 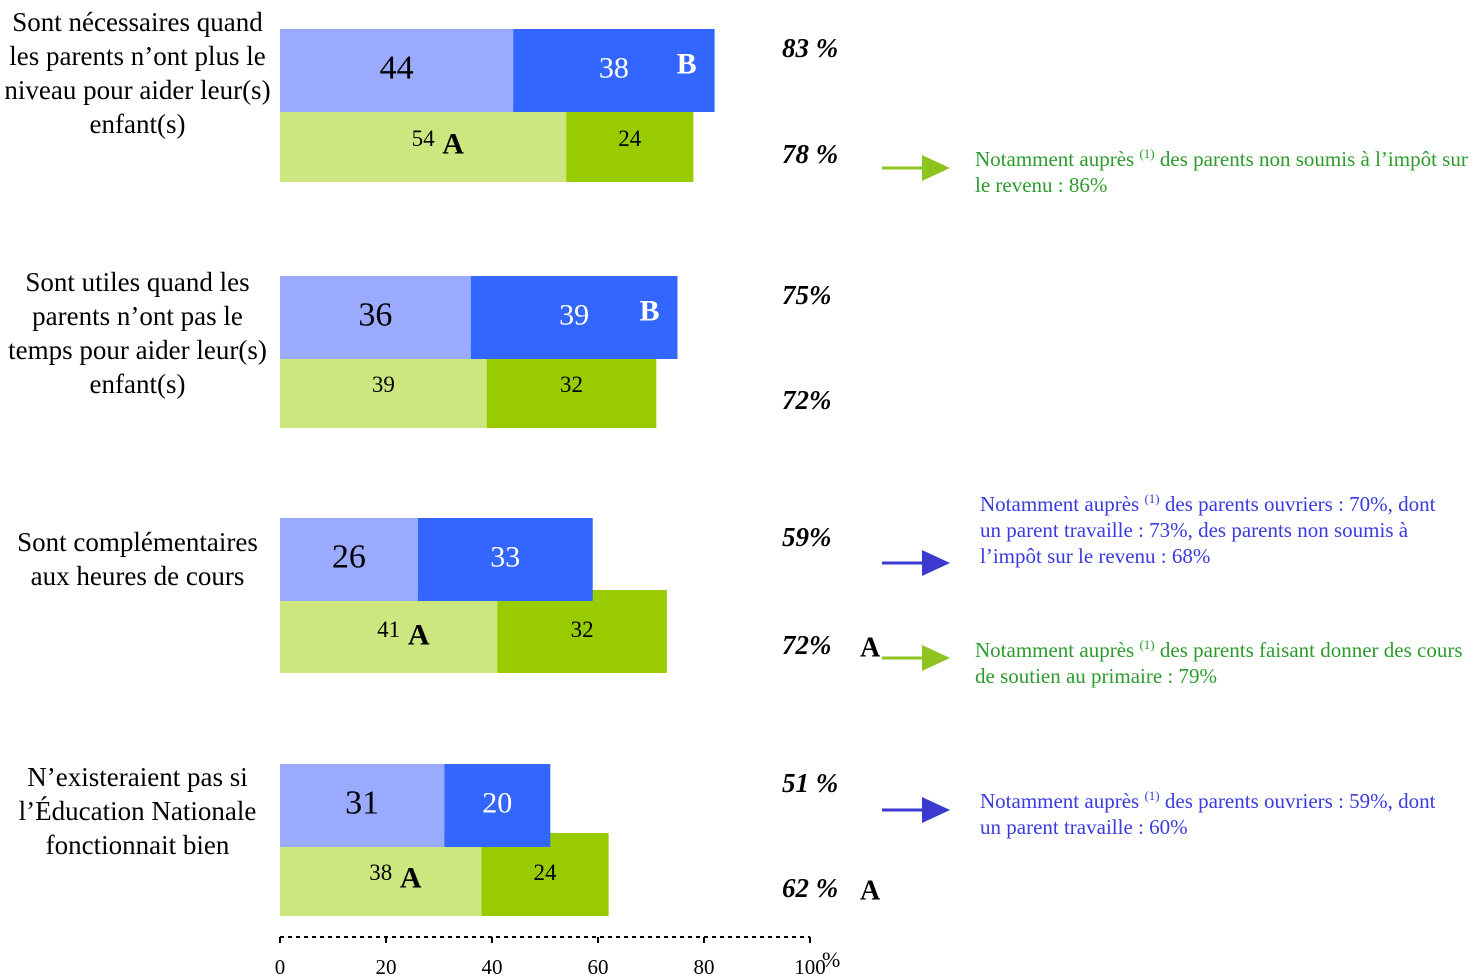 What do you see at coordinates (137, 559) in the screenshot?
I see `category-label: Sont complémentaires aux heures de cours` at bounding box center [137, 559].